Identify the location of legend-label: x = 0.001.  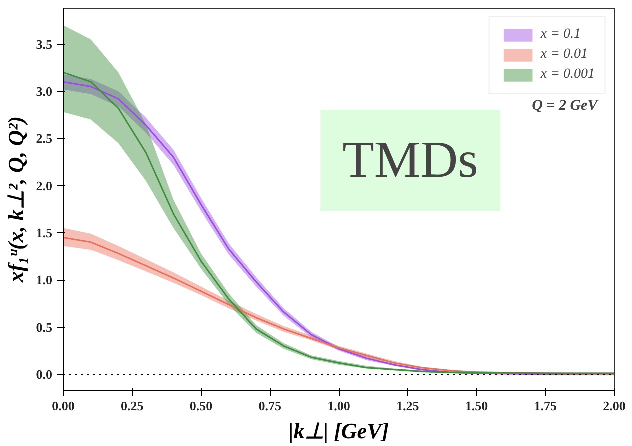
(567, 75).